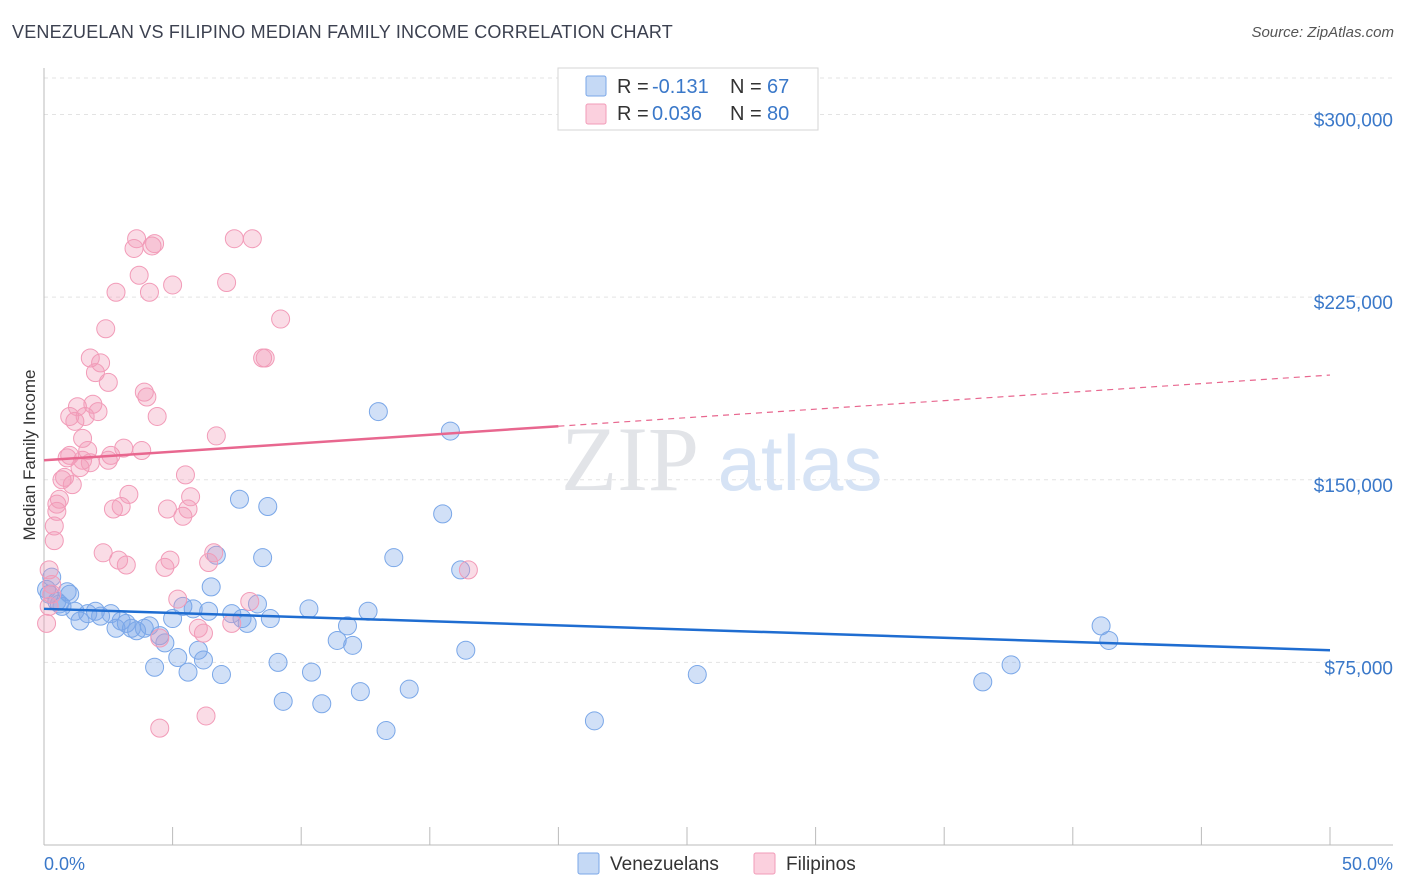 Image resolution: width=1406 pixels, height=892 pixels. Describe the element at coordinates (1353, 395) in the screenshot. I see `y-tick-labels: $75,000 $150,000 $225,000 $300,000` at that location.